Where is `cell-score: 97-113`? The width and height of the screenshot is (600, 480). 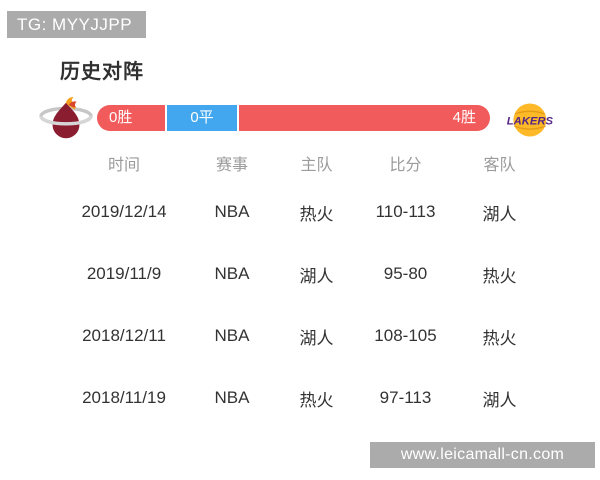 cell-score: 97-113 is located at coordinates (405, 397).